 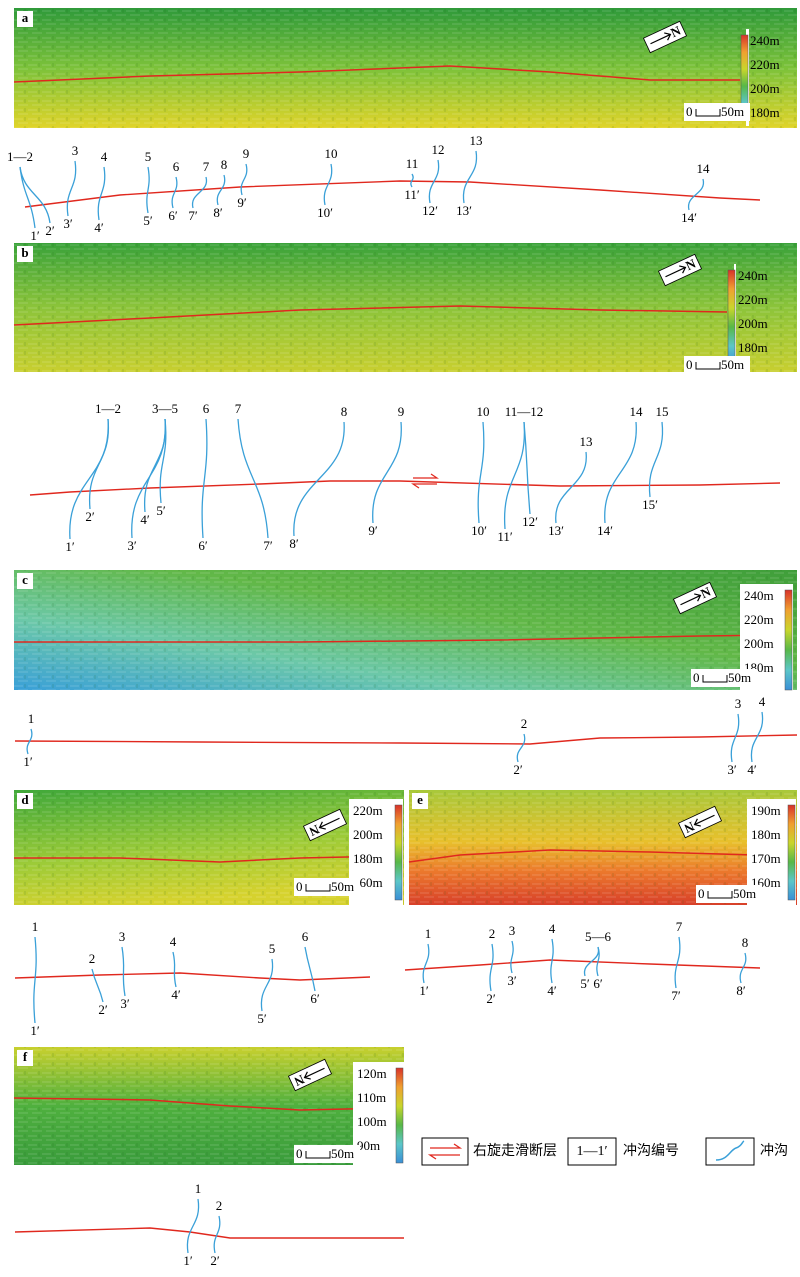 What do you see at coordinates (505, 536) in the screenshot?
I see `gully-label: 11′` at bounding box center [505, 536].